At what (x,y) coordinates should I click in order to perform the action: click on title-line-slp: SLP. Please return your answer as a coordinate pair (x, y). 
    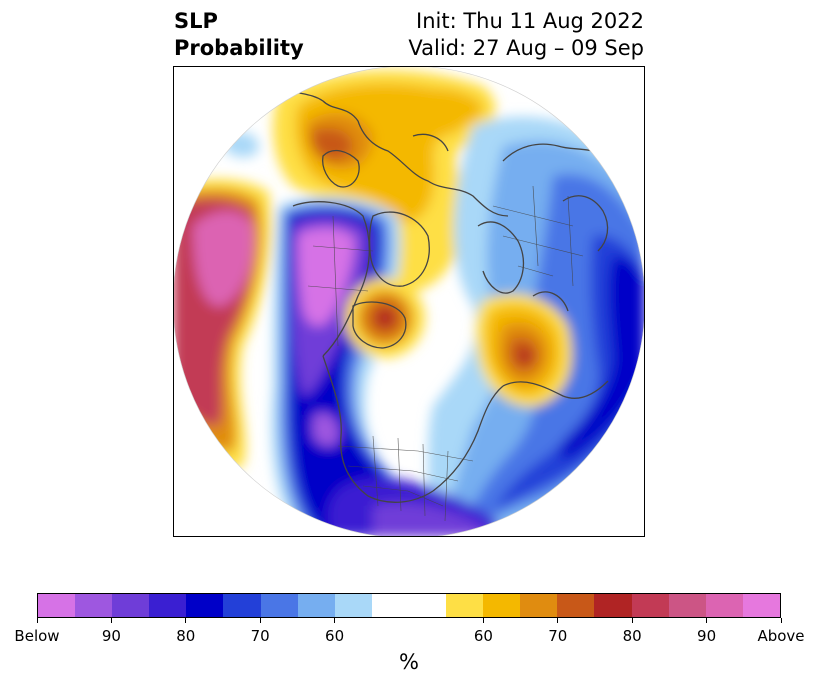
    Looking at the image, I should click on (196, 21).